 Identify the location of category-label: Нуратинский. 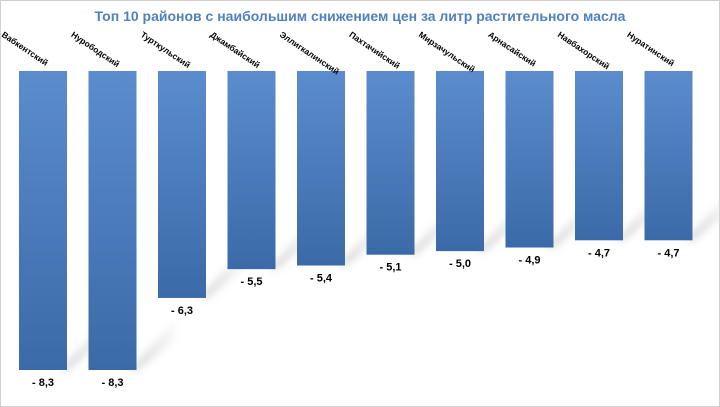
(650, 48).